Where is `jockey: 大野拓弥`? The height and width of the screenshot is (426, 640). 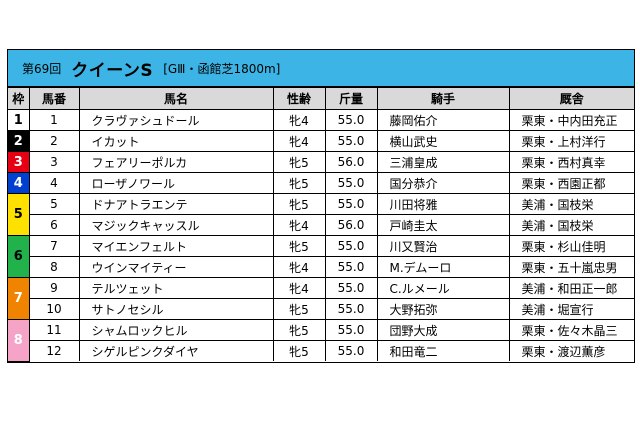
jockey: 大野拓弥 is located at coordinates (443, 309).